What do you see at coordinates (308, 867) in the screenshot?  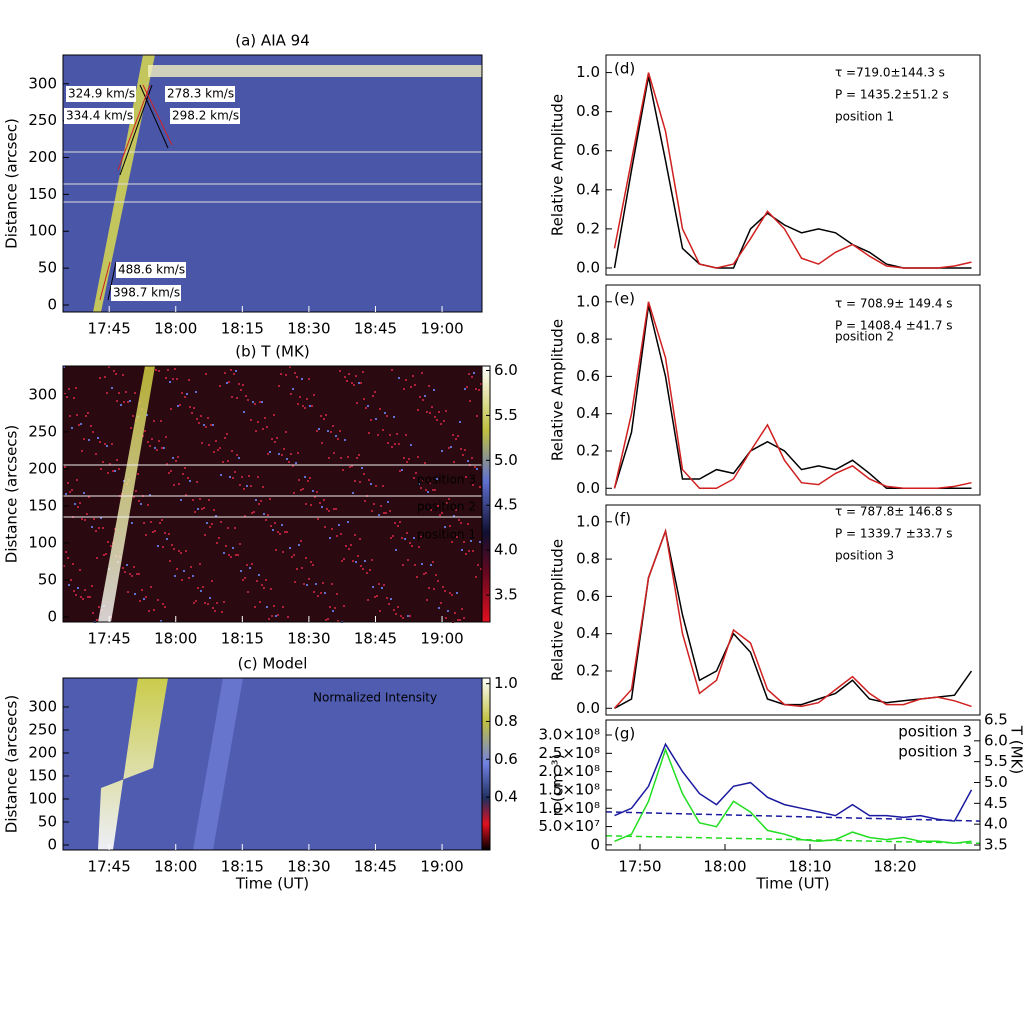 I see `x-tick-label: 18:30` at bounding box center [308, 867].